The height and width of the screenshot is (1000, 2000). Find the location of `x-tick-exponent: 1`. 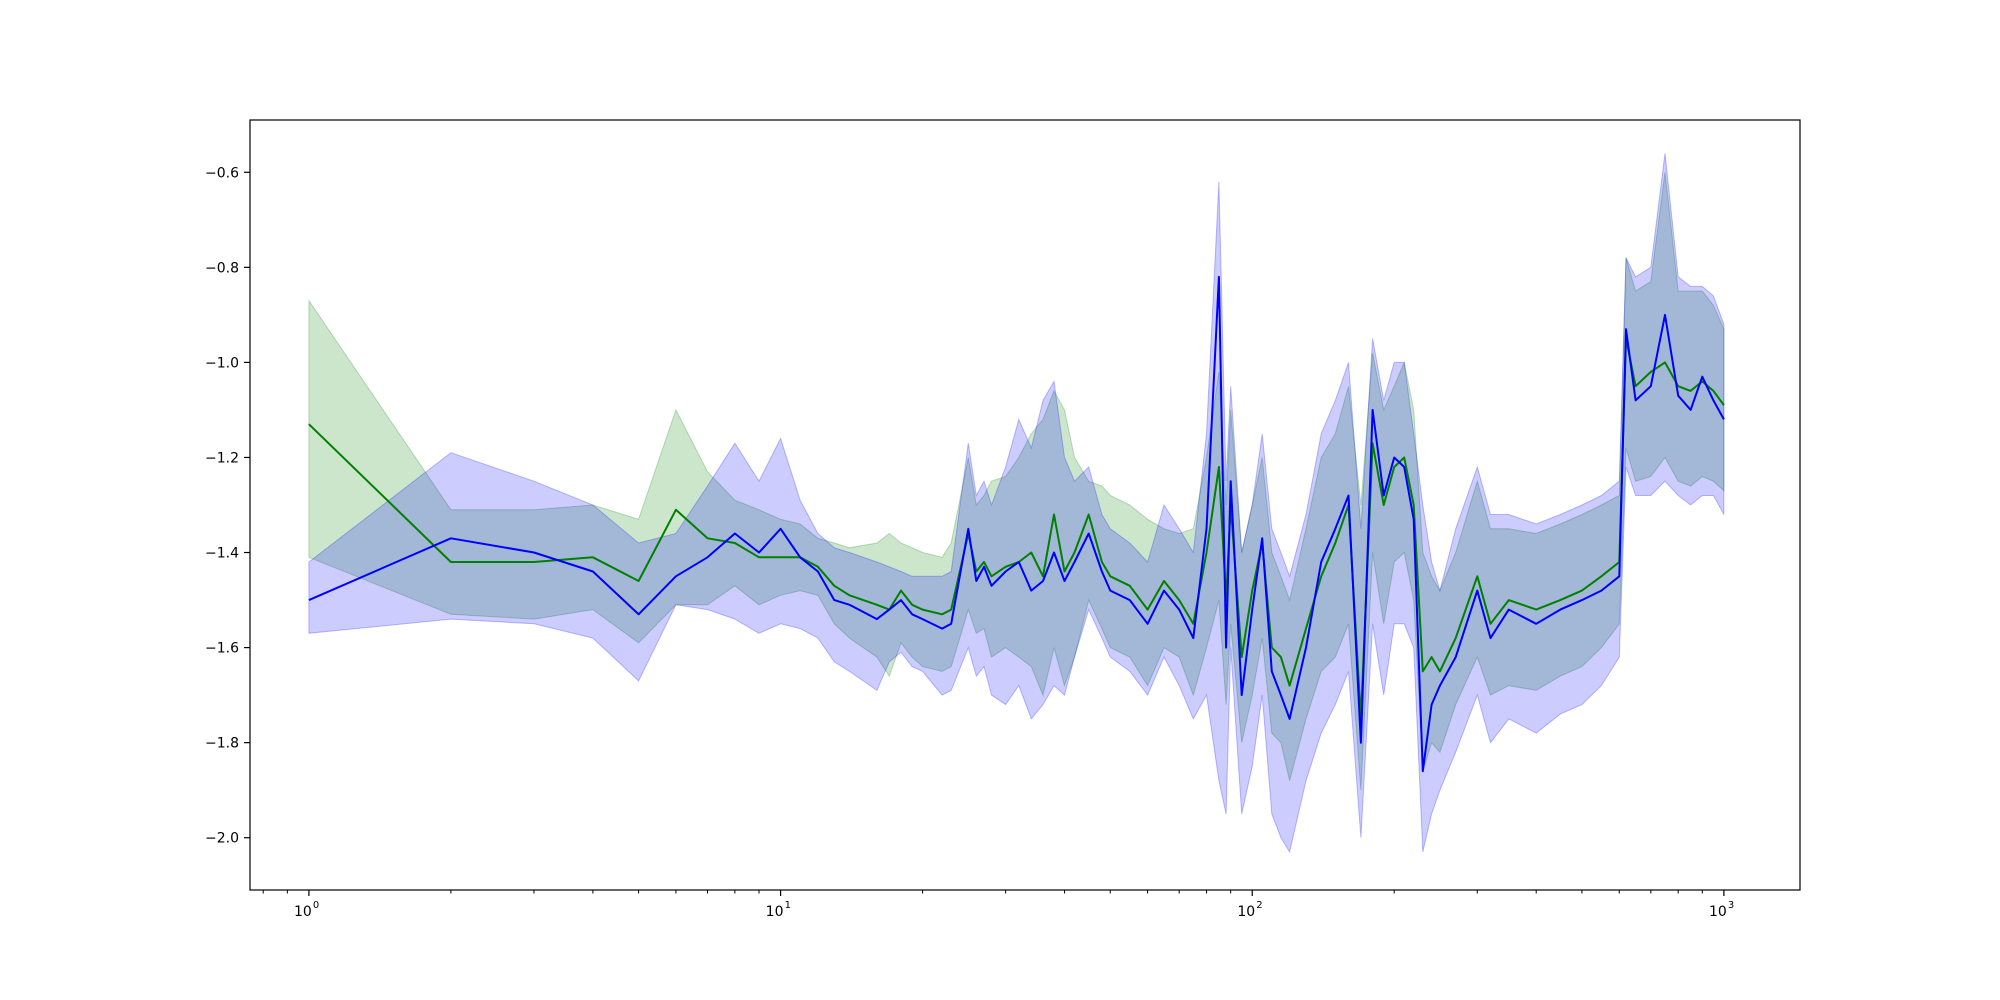

x-tick-exponent: 1 is located at coordinates (788, 905).